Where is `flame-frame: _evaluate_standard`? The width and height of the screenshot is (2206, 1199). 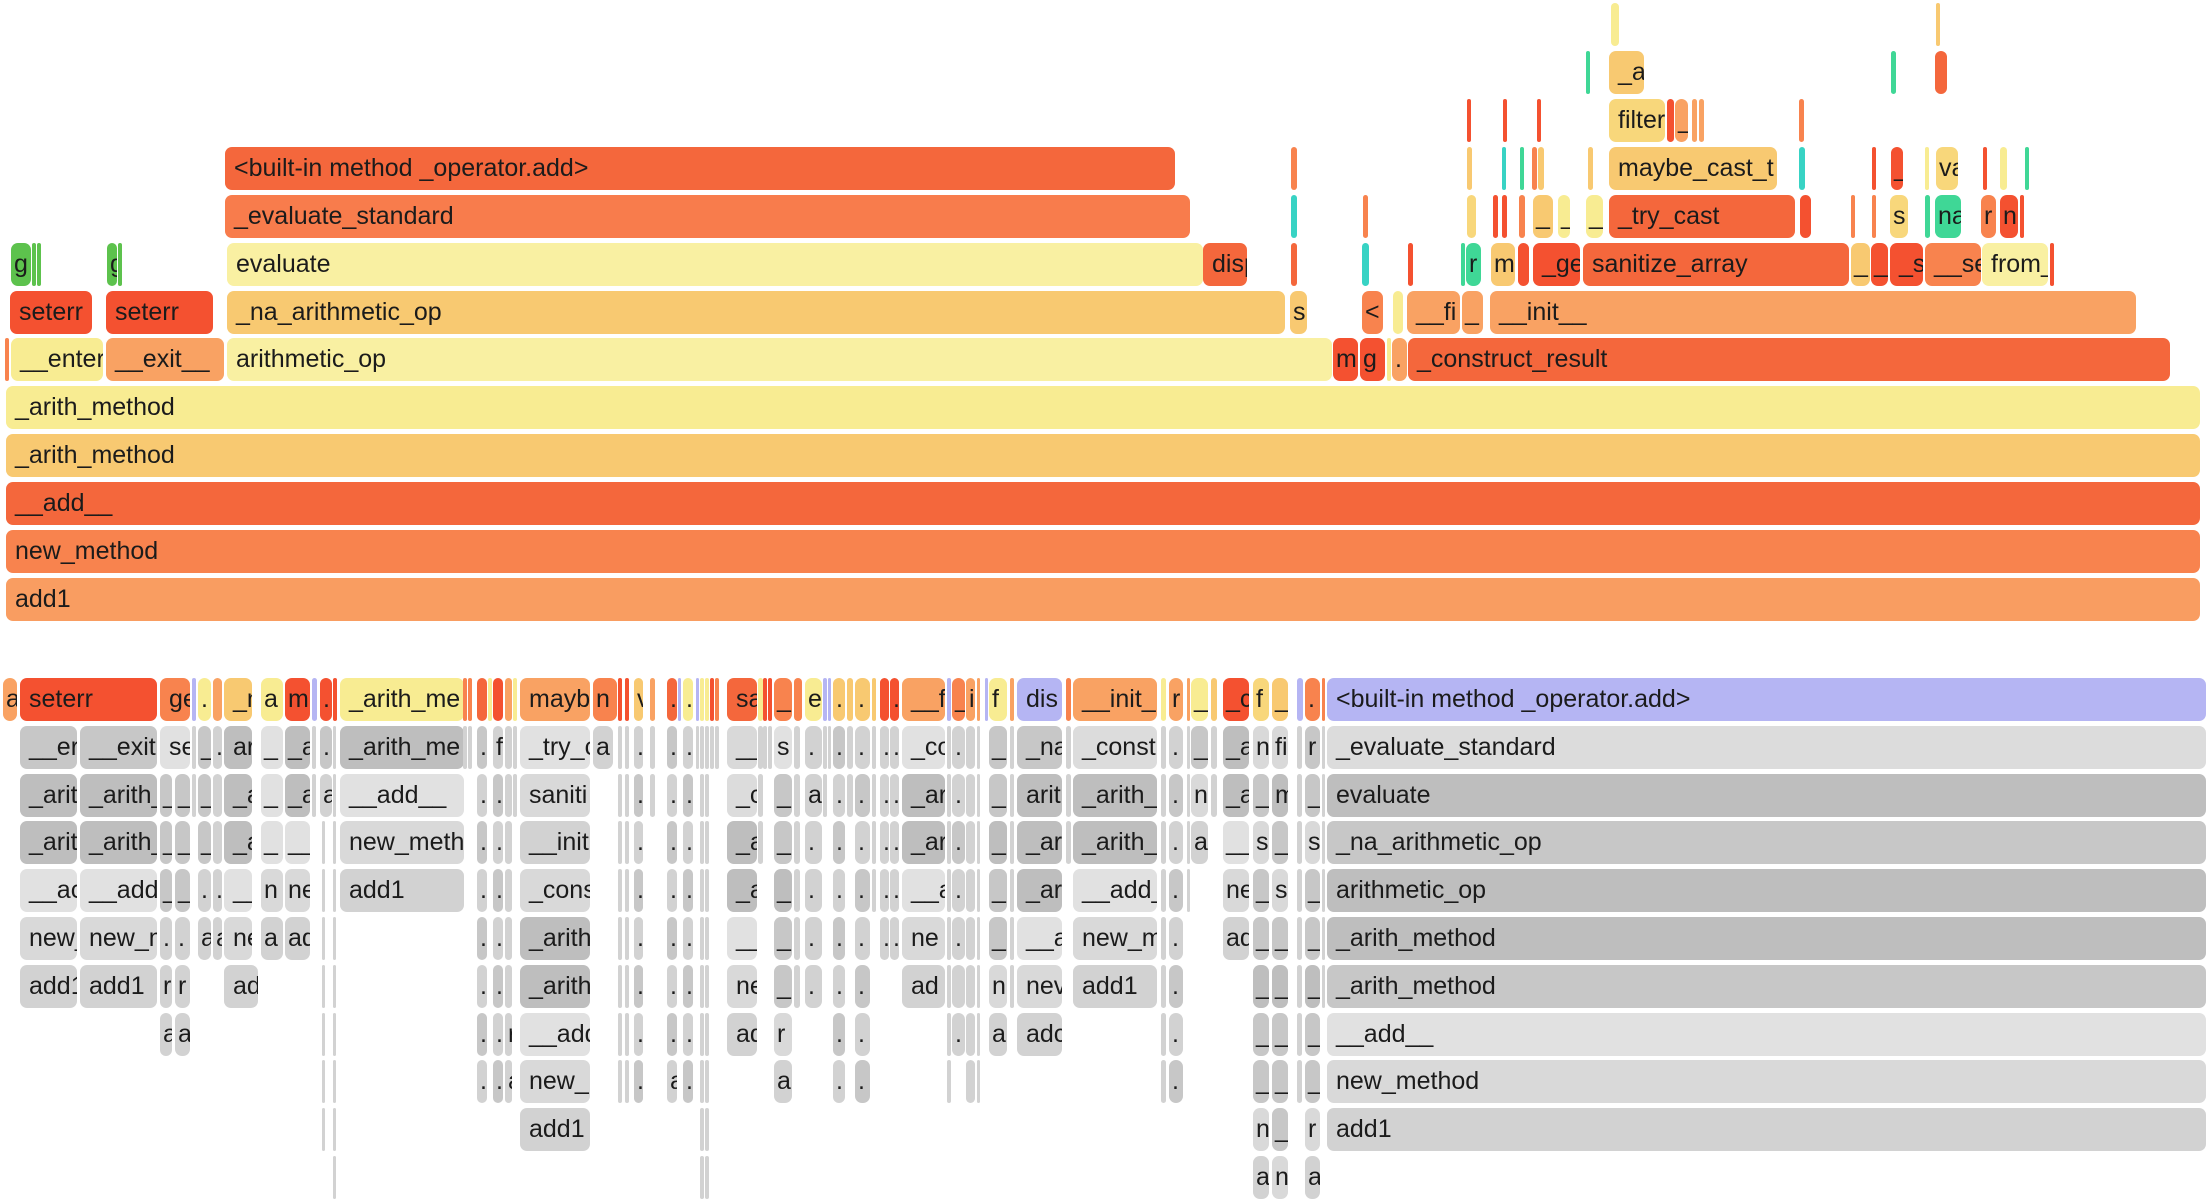 flame-frame: _evaluate_standard is located at coordinates (707, 216).